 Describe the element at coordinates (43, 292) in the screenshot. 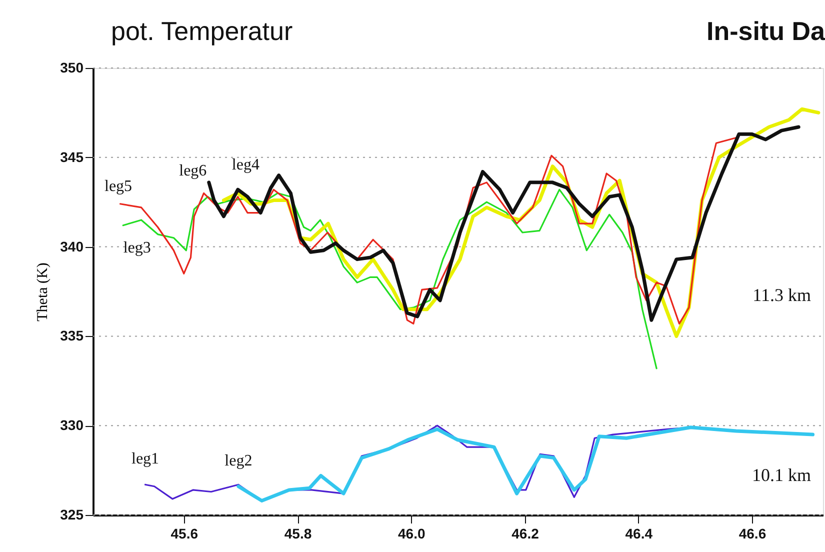

I see `y-axis-title: Theta (K)` at that location.